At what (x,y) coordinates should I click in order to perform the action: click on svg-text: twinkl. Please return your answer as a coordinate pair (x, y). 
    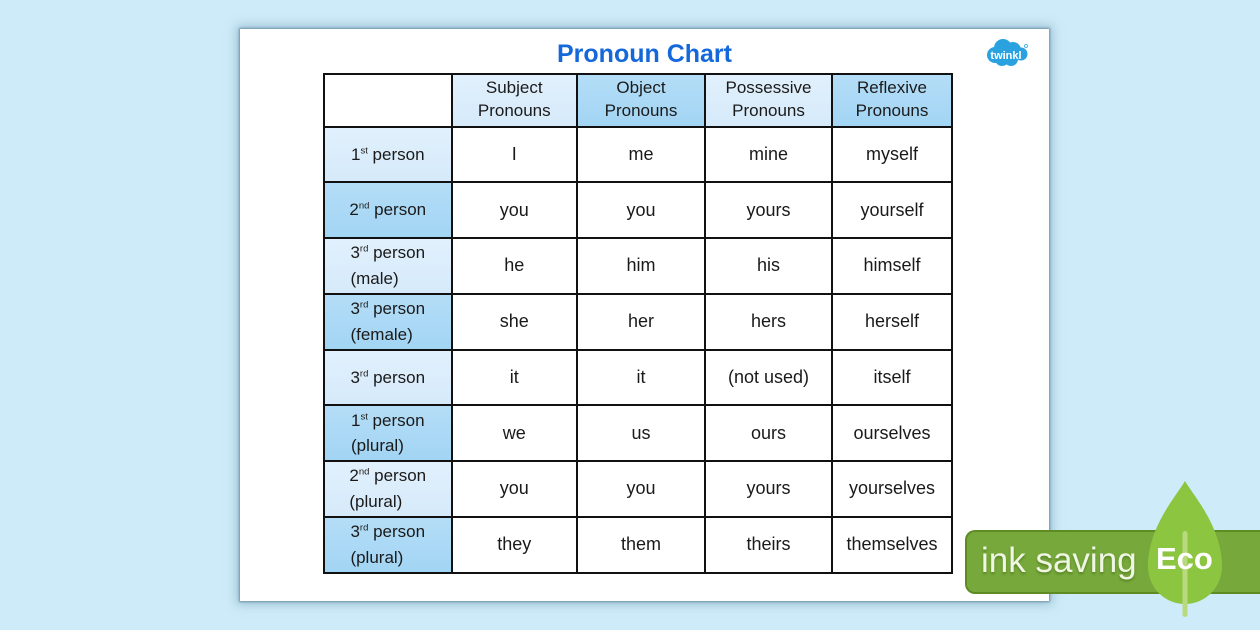
    Looking at the image, I should click on (1005, 56).